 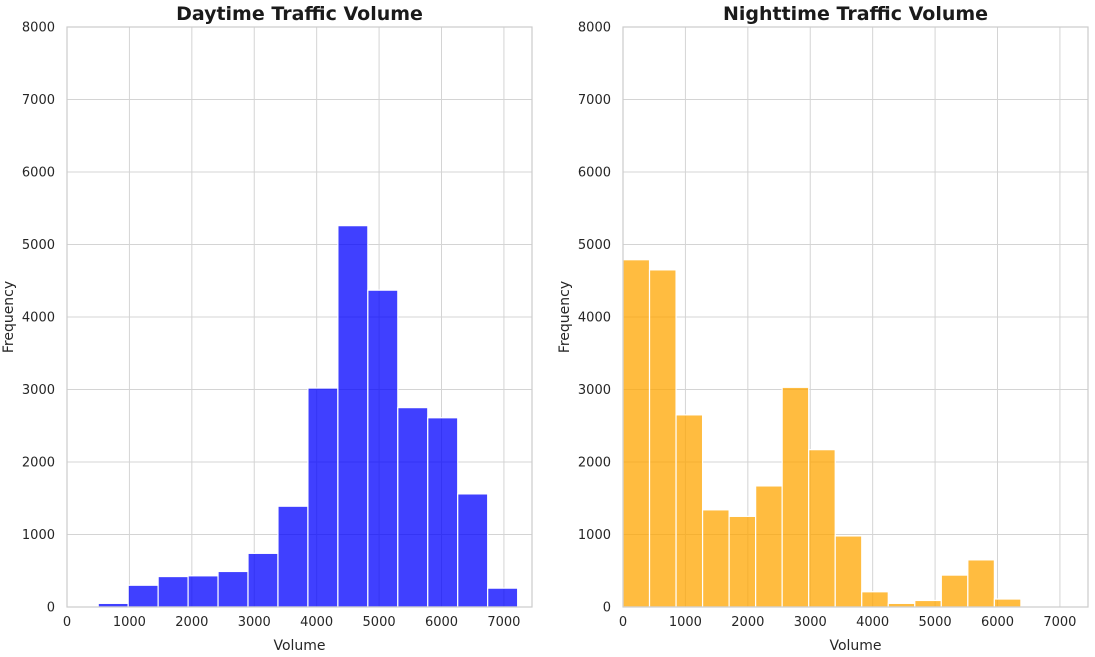 What do you see at coordinates (299, 14) in the screenshot?
I see `chart-title: Daytime Traffic Volume` at bounding box center [299, 14].